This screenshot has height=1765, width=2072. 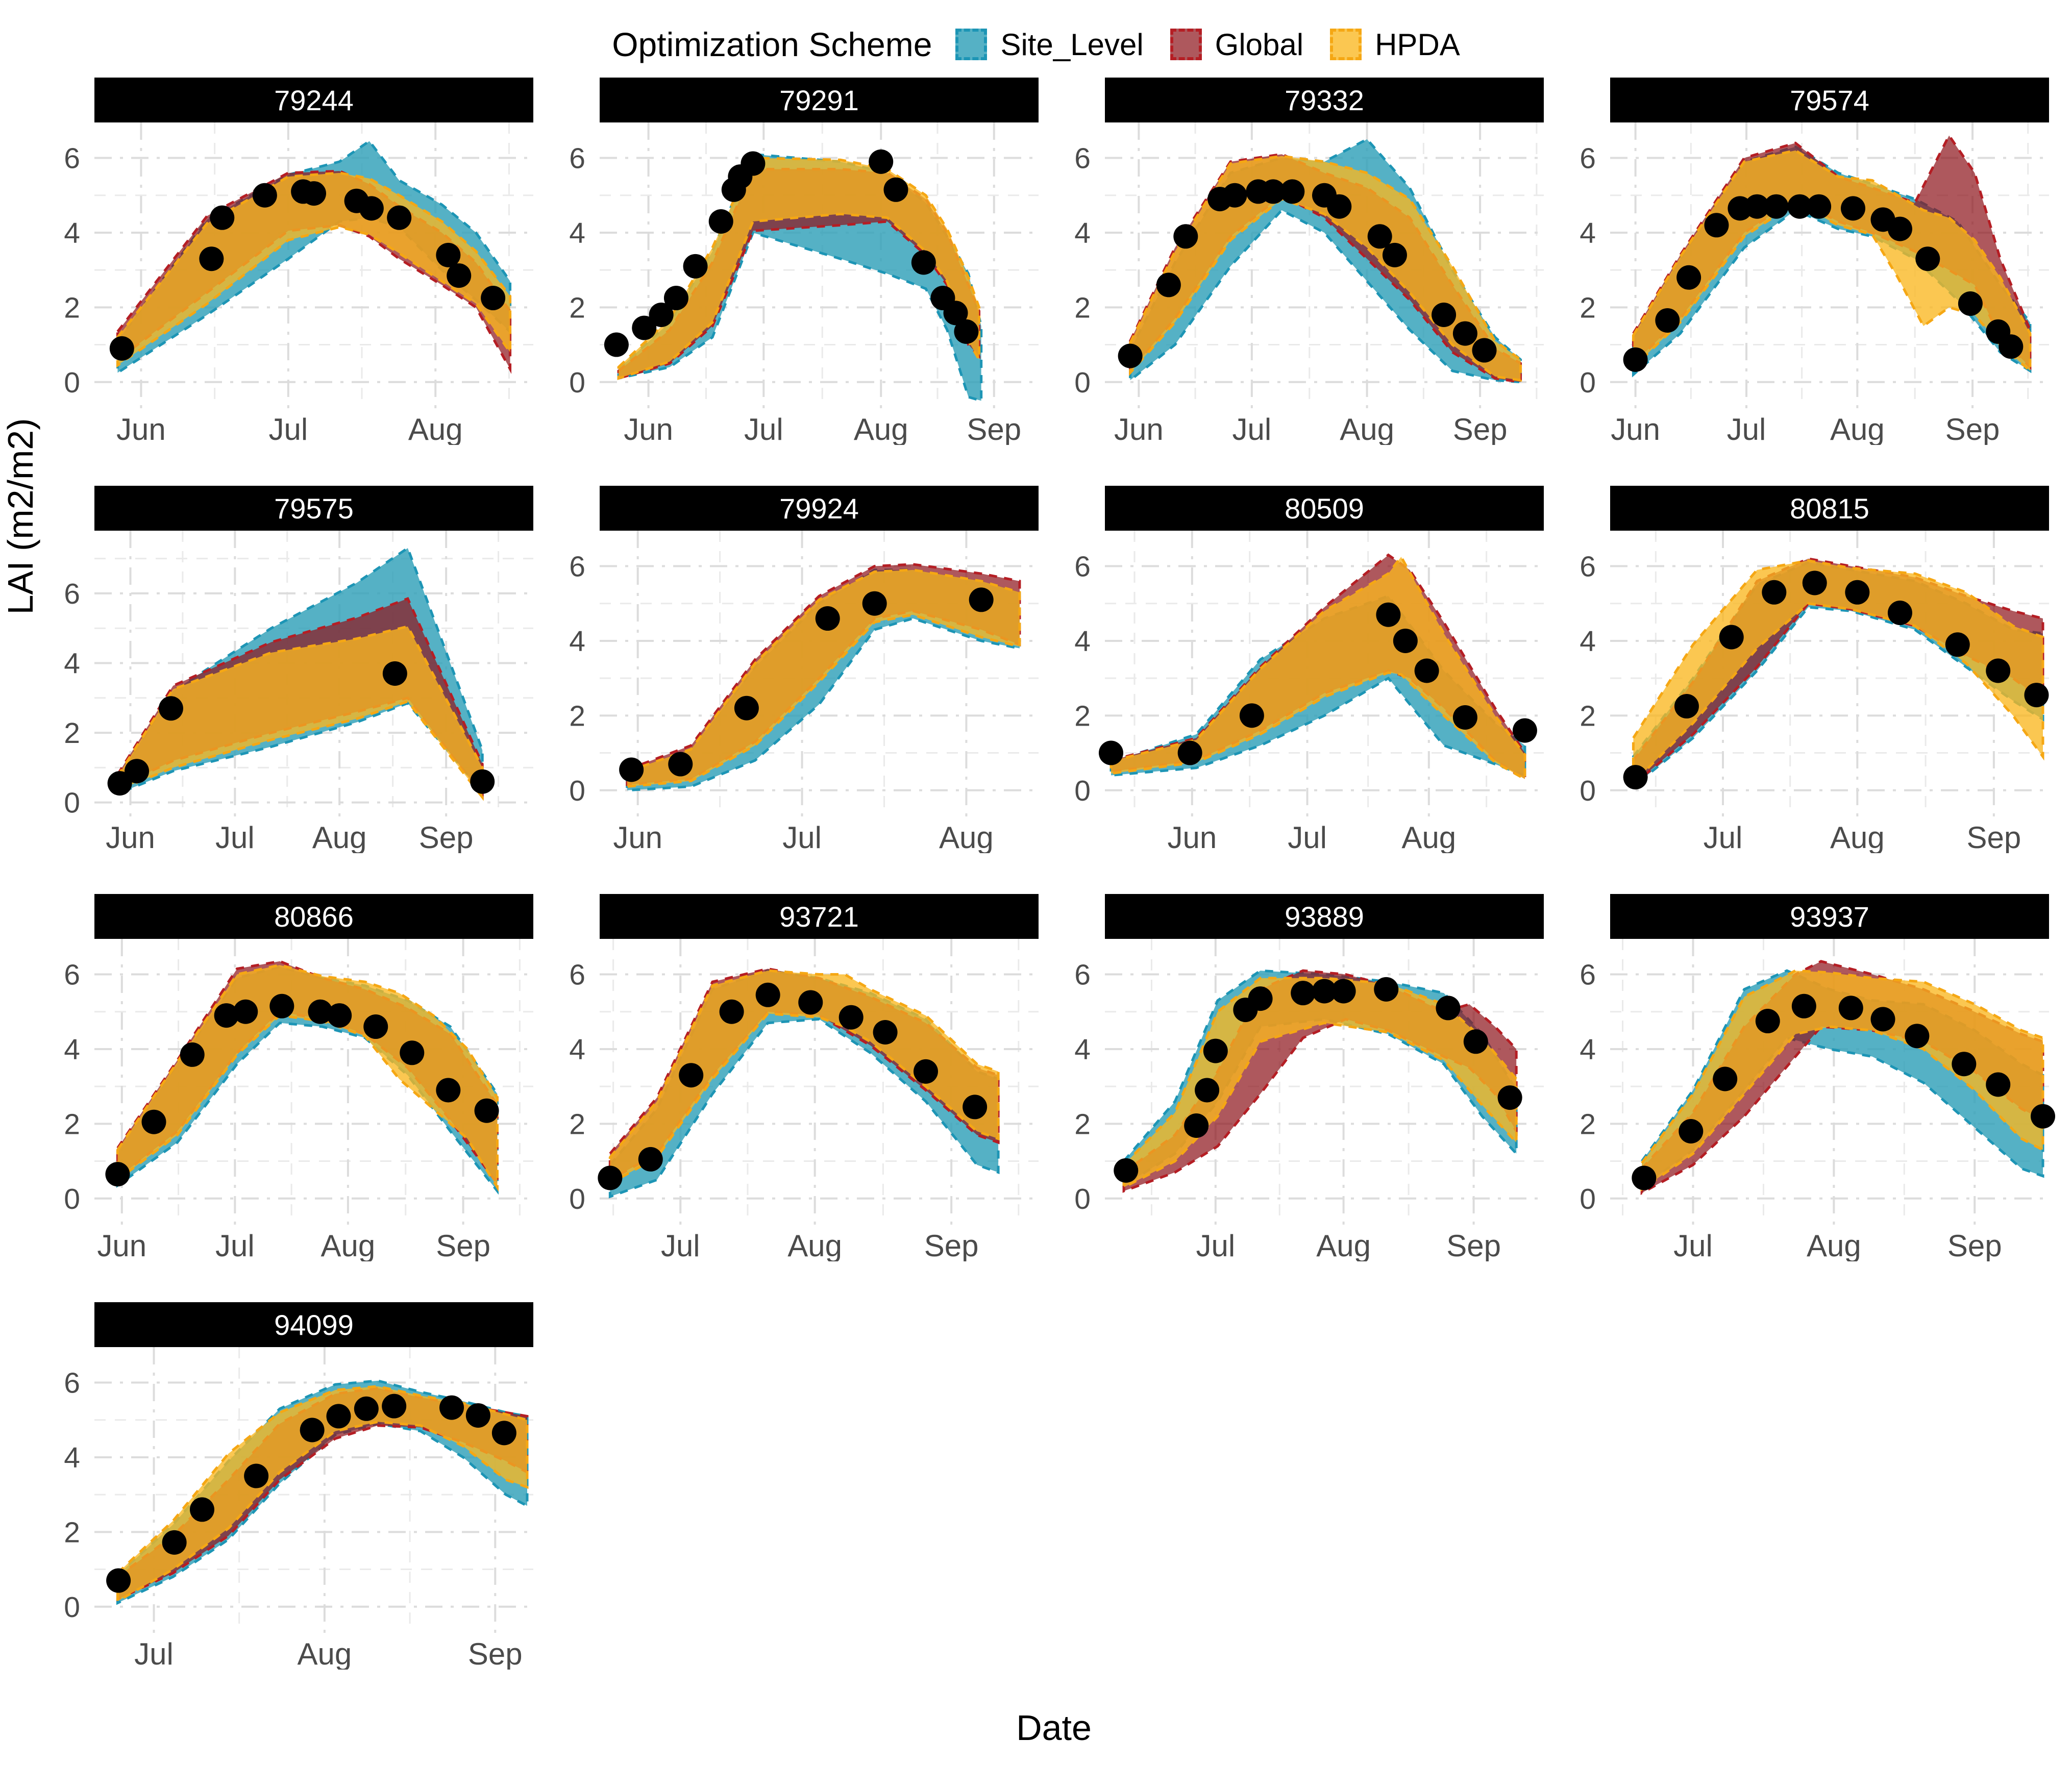 I want to click on facet-79291: 79291 0 2 4 6 Jun Jul Aug Sep, so click(x=801, y=282).